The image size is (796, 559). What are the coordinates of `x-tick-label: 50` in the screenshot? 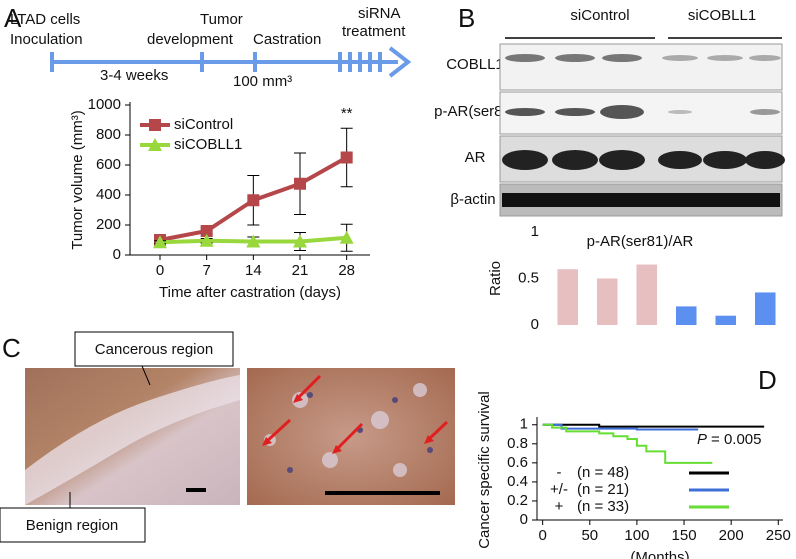 It's located at (589, 535).